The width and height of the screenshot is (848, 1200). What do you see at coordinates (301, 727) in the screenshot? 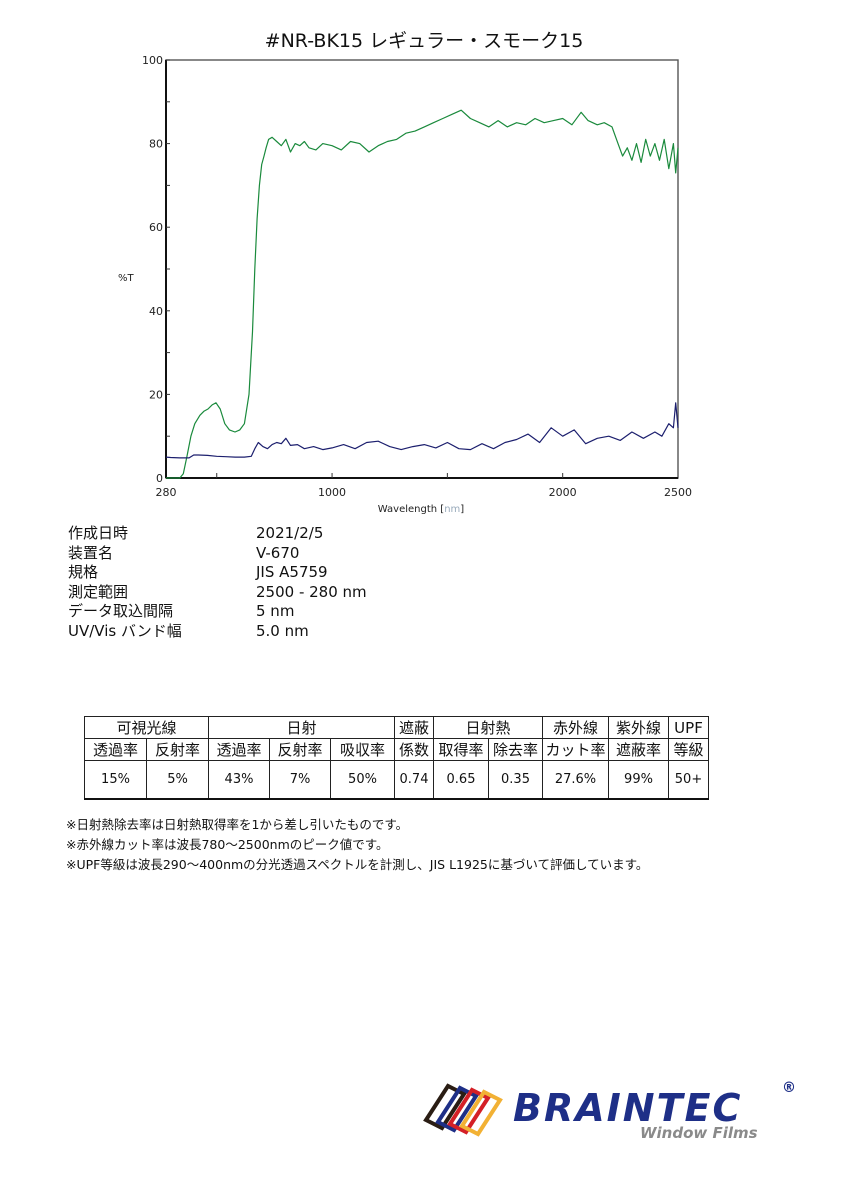
I see `header-solar: 日射` at bounding box center [301, 727].